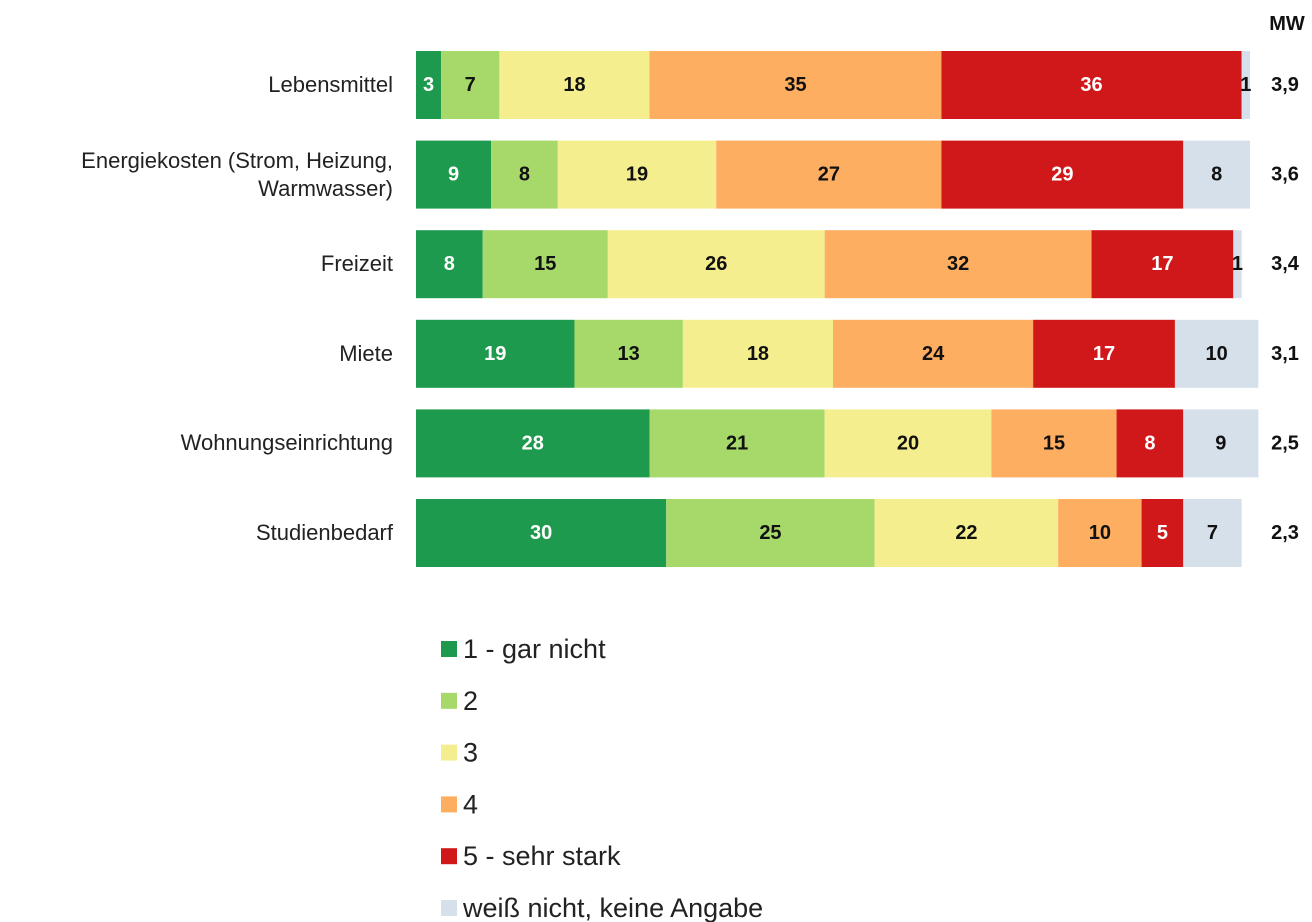 The image size is (1312, 922). What do you see at coordinates (470, 753) in the screenshot?
I see `legend-label: 3` at bounding box center [470, 753].